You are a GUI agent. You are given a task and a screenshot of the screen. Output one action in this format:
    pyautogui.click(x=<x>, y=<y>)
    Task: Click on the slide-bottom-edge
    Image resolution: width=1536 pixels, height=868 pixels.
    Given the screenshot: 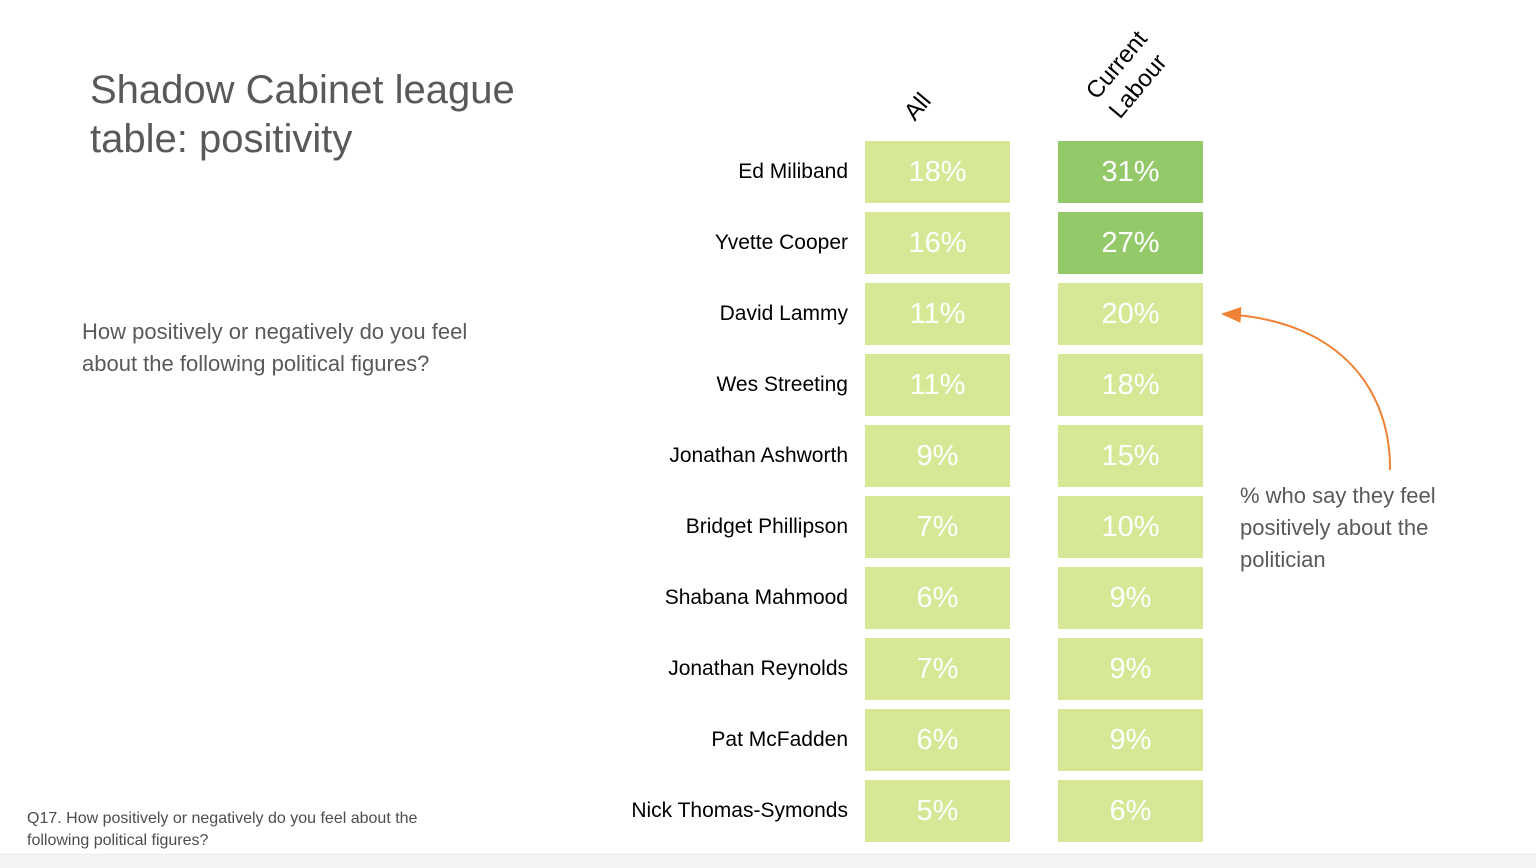 What is the action you would take?
    pyautogui.click(x=768, y=861)
    